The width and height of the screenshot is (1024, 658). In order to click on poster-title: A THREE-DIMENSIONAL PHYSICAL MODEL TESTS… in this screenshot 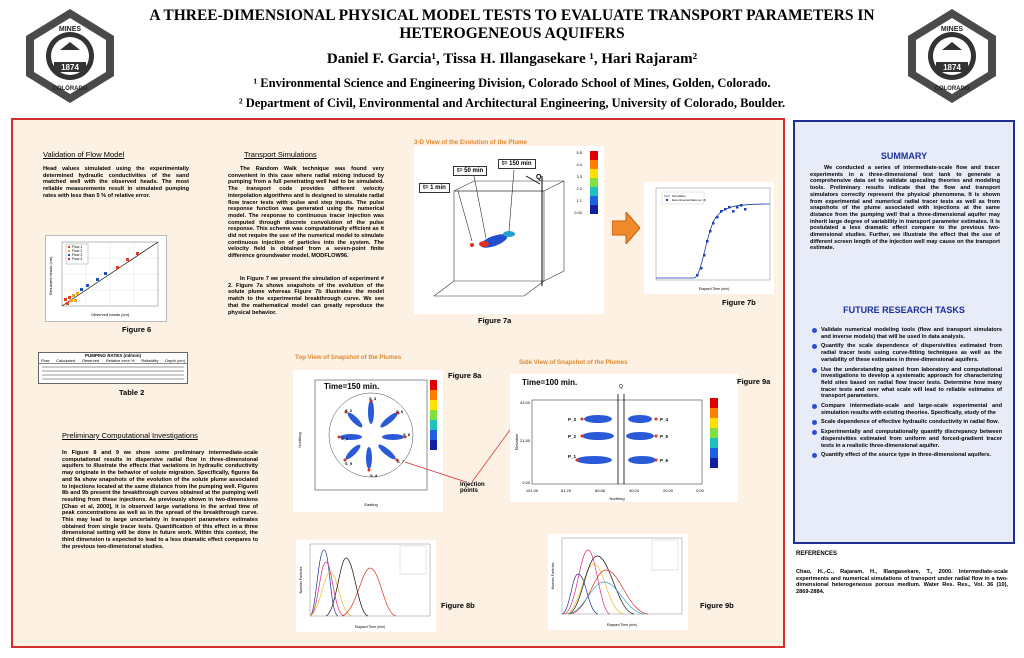, I will do `click(512, 24)`.